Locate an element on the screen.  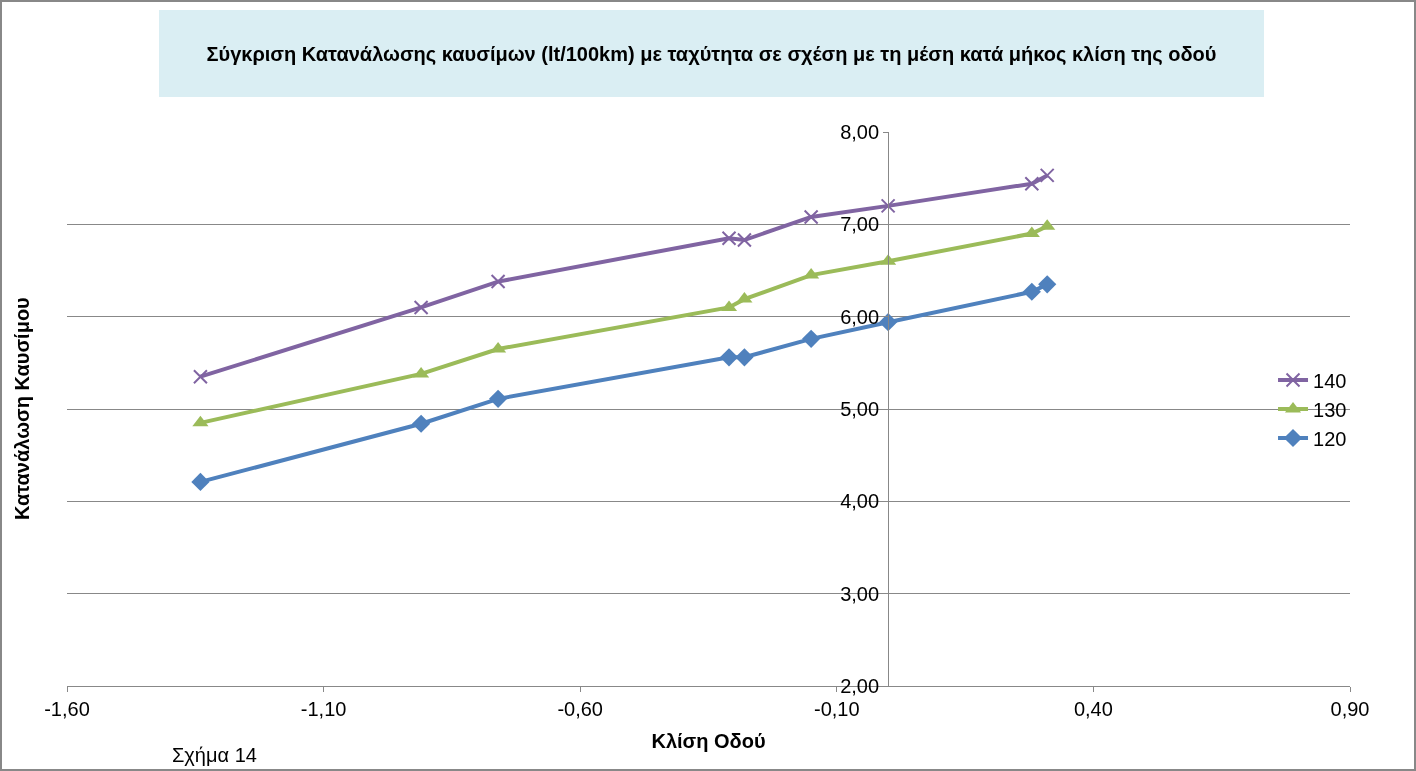
x-tick-label: -1,10 is located at coordinates (323, 709).